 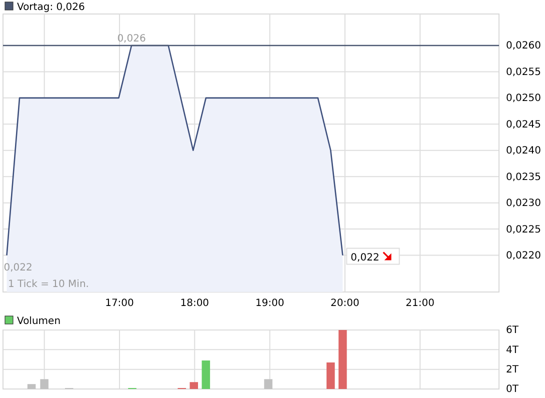 What do you see at coordinates (523, 98) in the screenshot?
I see `y-tick-label: 0,0250` at bounding box center [523, 98].